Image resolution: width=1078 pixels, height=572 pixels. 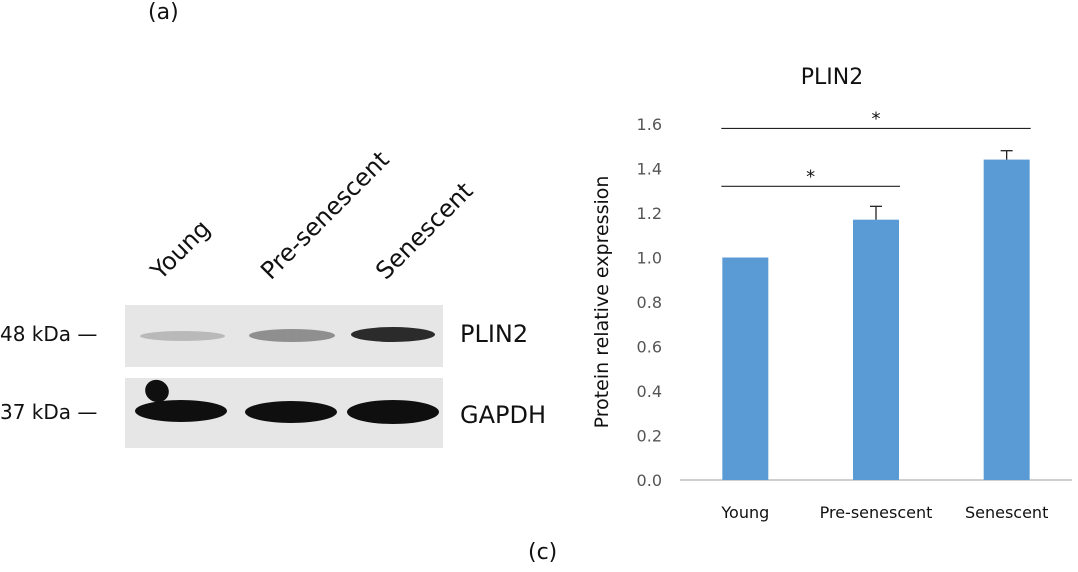 What do you see at coordinates (744, 512) in the screenshot?
I see `x-tick-label: Young` at bounding box center [744, 512].